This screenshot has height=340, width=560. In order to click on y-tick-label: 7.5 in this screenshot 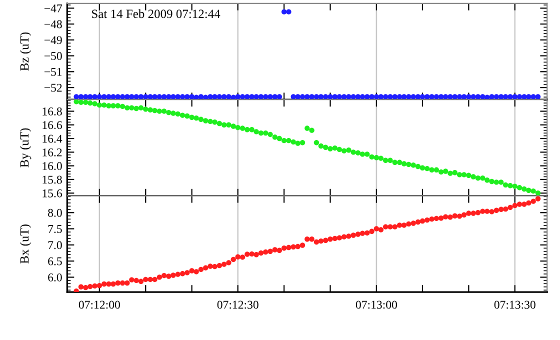, I will do `click(55, 229)`.